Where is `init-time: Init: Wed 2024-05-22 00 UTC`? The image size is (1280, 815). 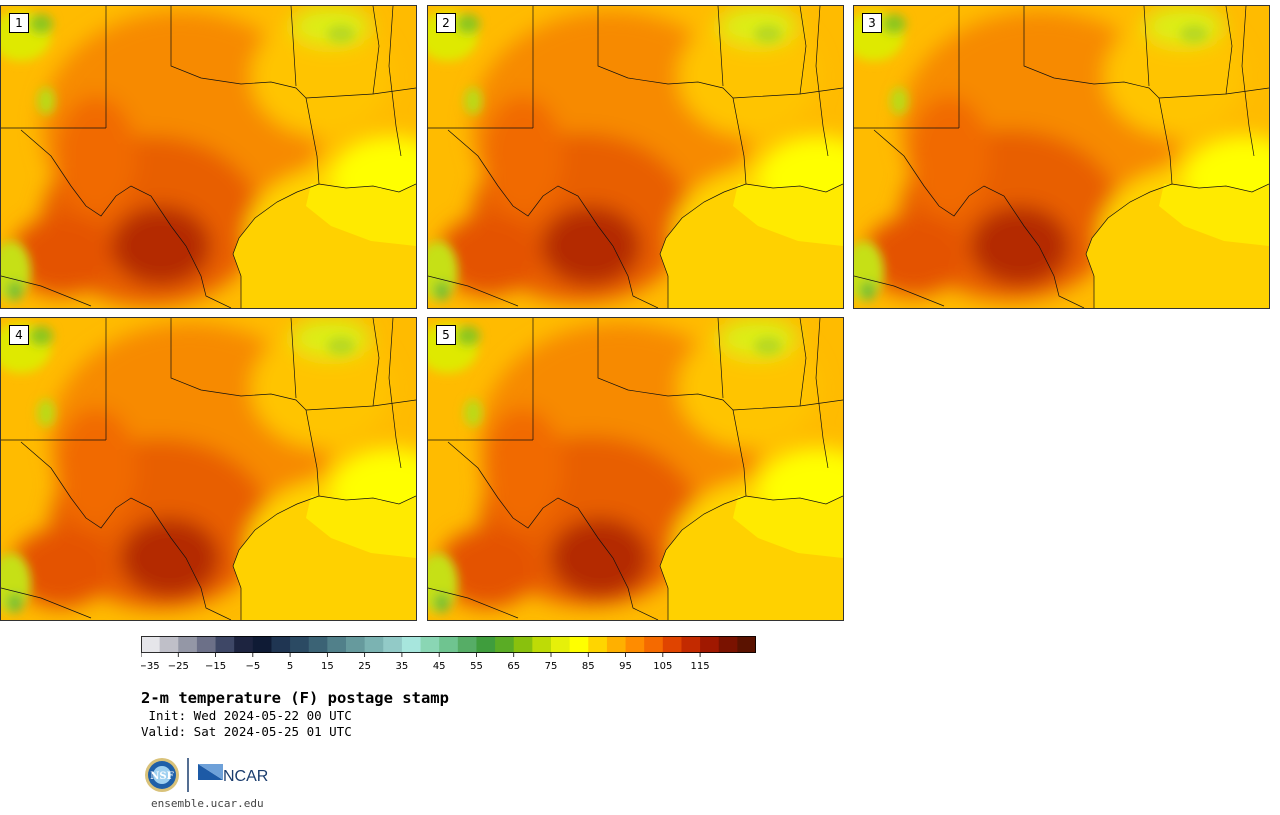 init-time: Init: Wed 2024-05-22 00 UTC is located at coordinates (246, 715).